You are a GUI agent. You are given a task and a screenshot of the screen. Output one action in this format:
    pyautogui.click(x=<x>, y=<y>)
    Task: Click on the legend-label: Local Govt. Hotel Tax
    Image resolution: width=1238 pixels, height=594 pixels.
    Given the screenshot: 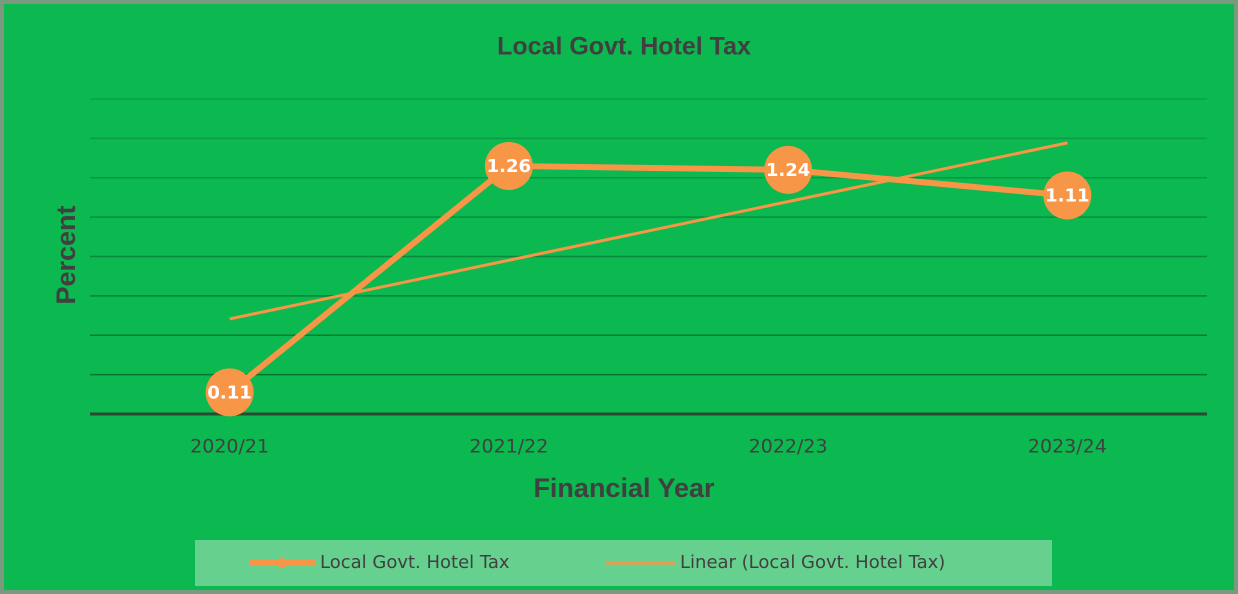 What is the action you would take?
    pyautogui.click(x=415, y=562)
    